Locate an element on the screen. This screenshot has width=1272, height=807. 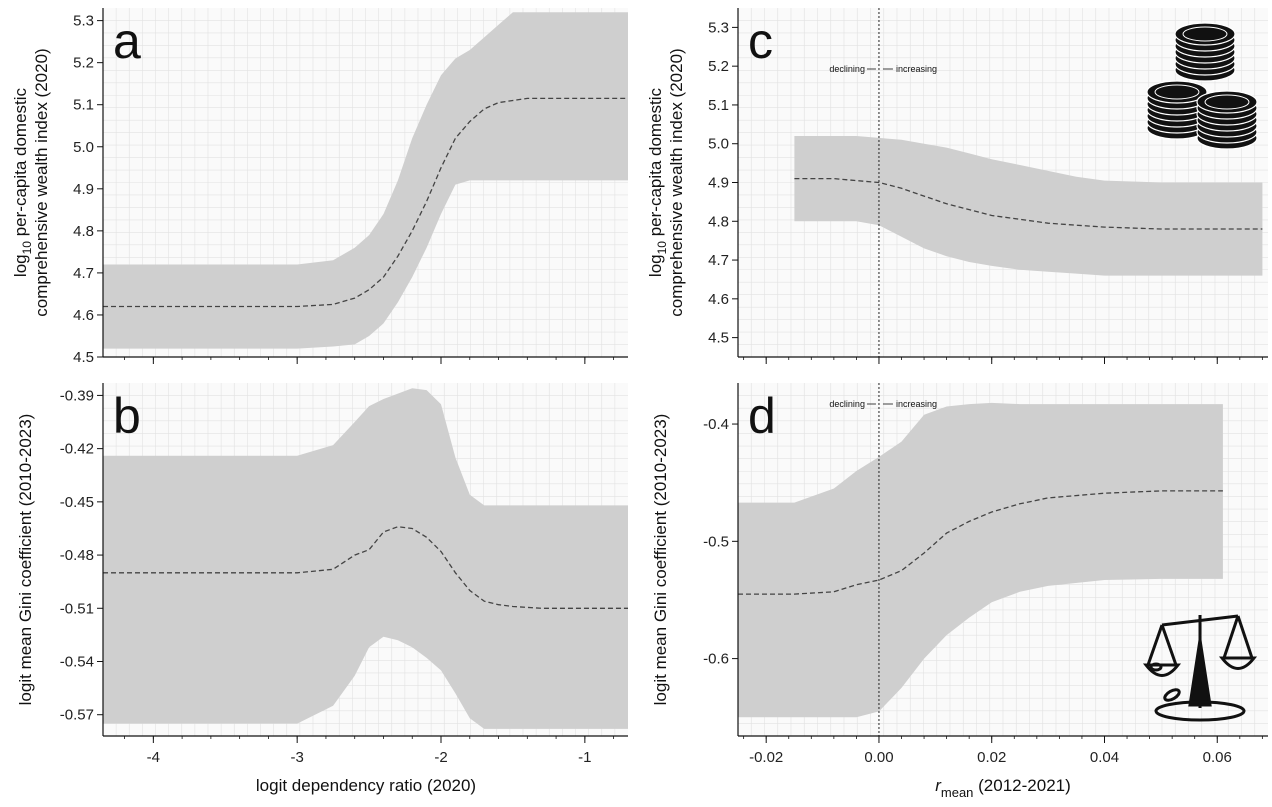
coin-stack-icon is located at coordinates (1202, 86).